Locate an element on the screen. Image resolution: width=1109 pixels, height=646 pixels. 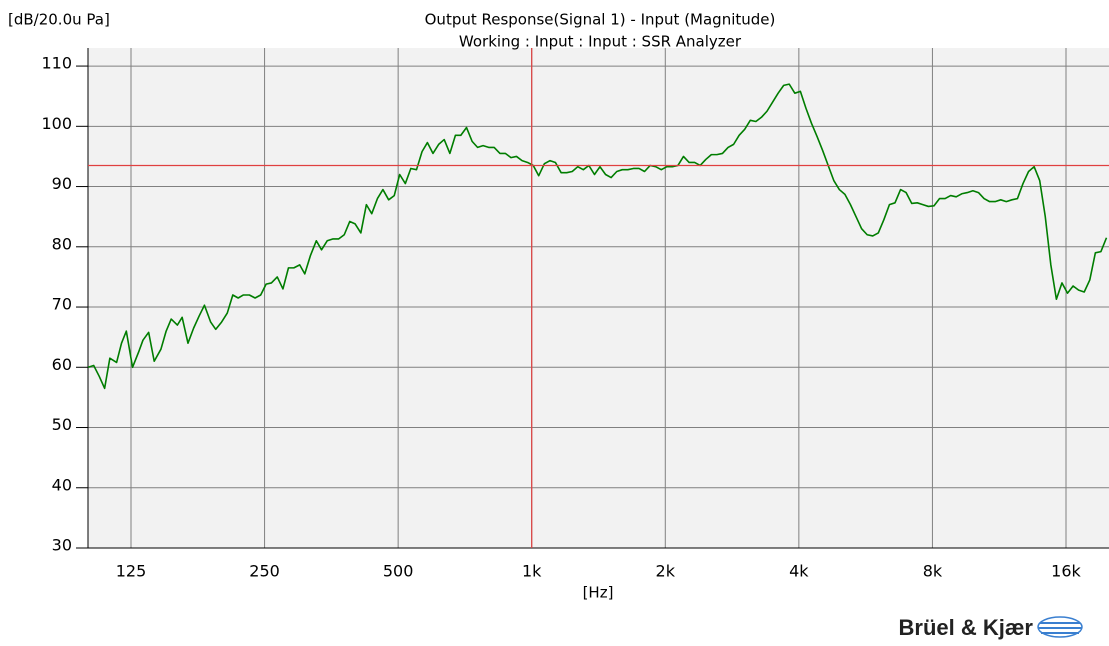
x-tick-label: 2k is located at coordinates (666, 571).